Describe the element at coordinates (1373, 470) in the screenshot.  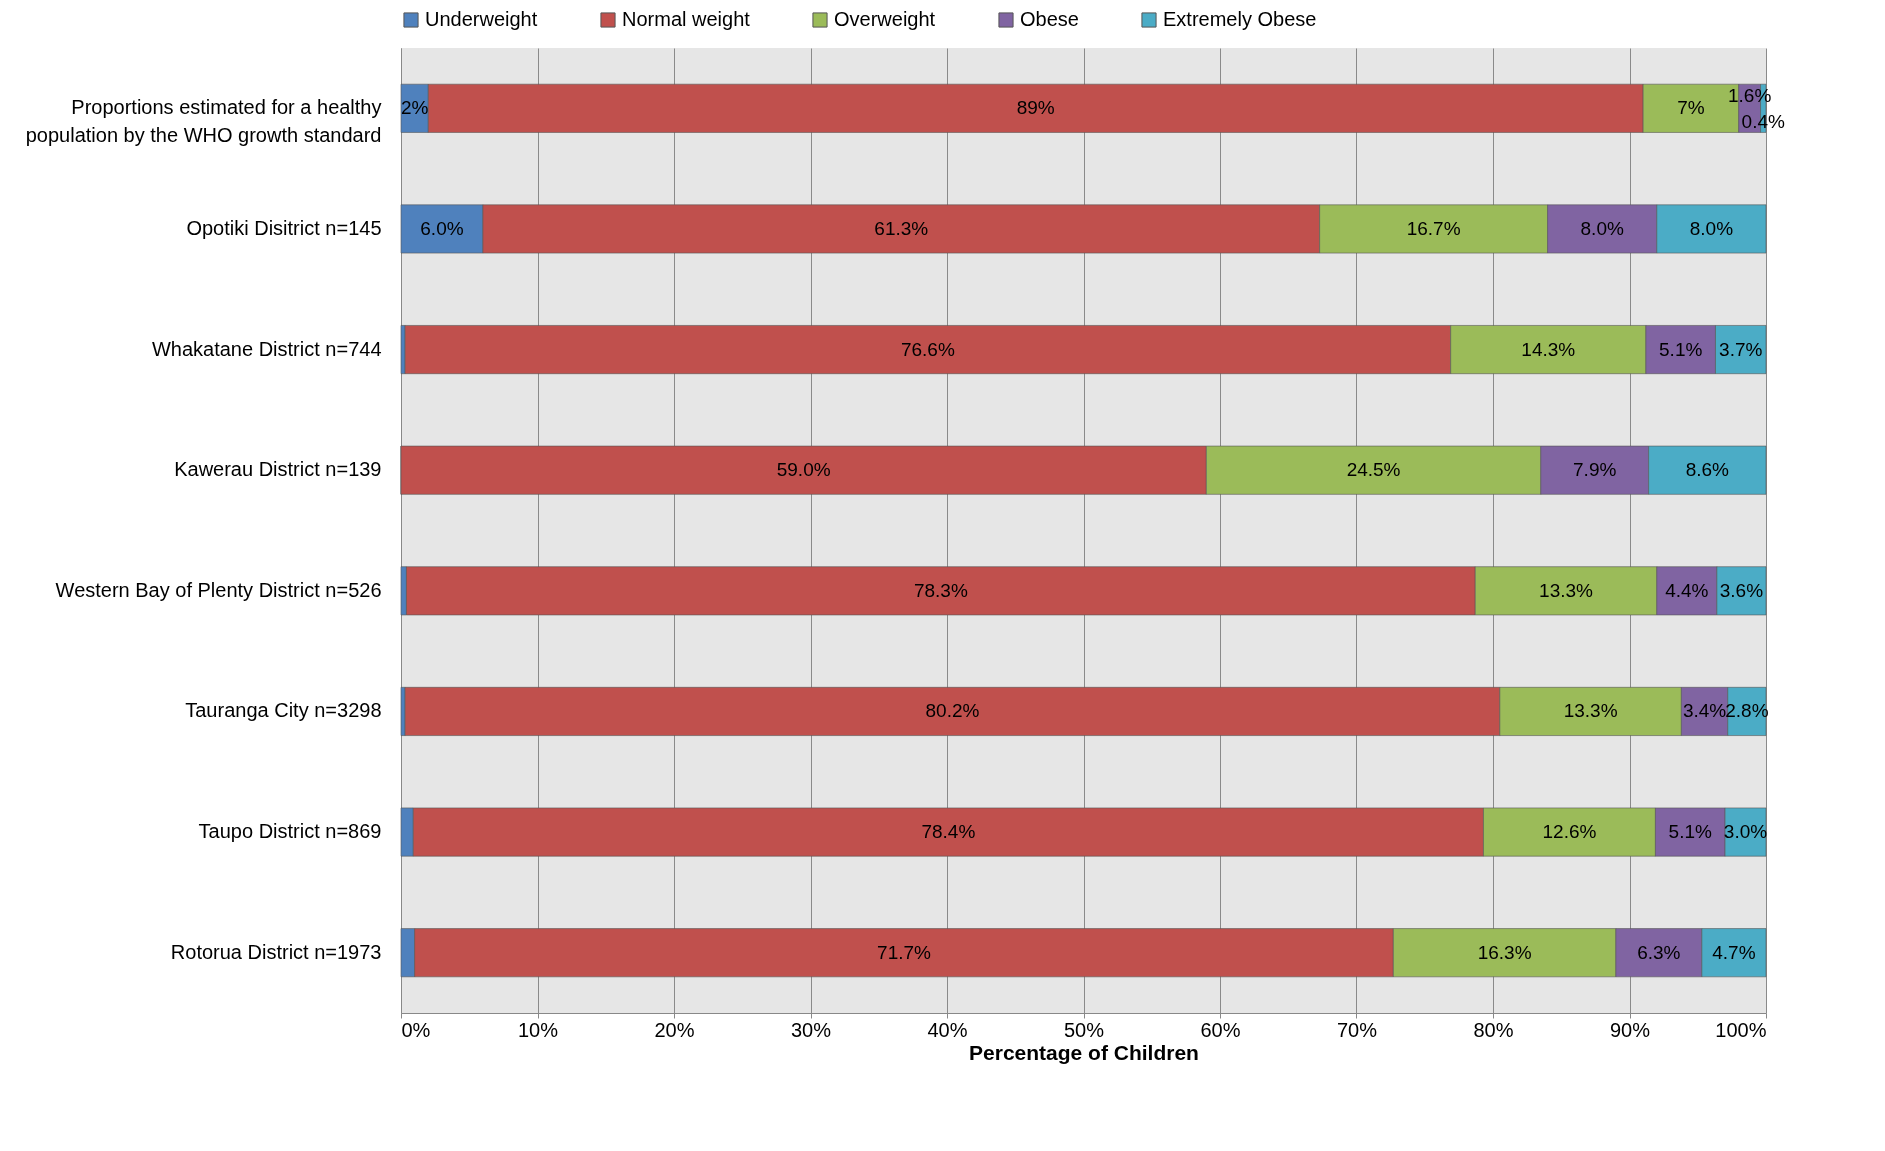
I see `data-label: 24.5%` at that location.